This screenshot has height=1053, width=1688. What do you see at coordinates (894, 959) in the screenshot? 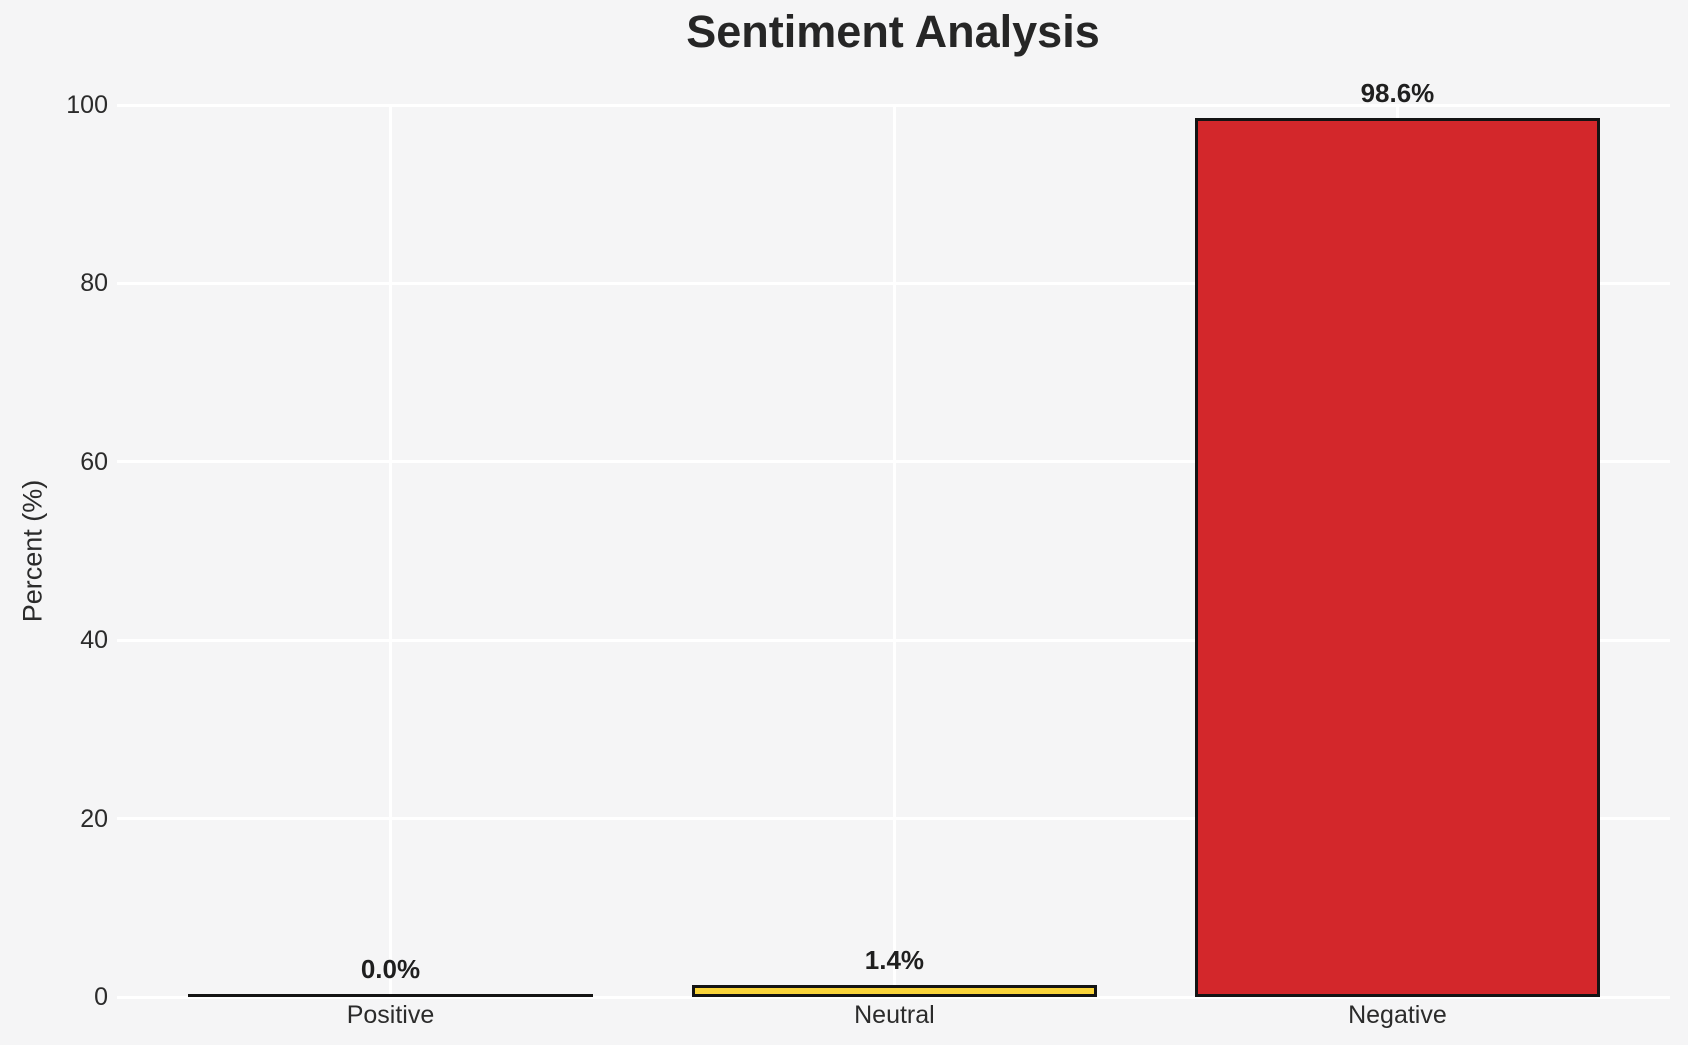
I see `bar-value-label-neutral: 1.4%` at bounding box center [894, 959].